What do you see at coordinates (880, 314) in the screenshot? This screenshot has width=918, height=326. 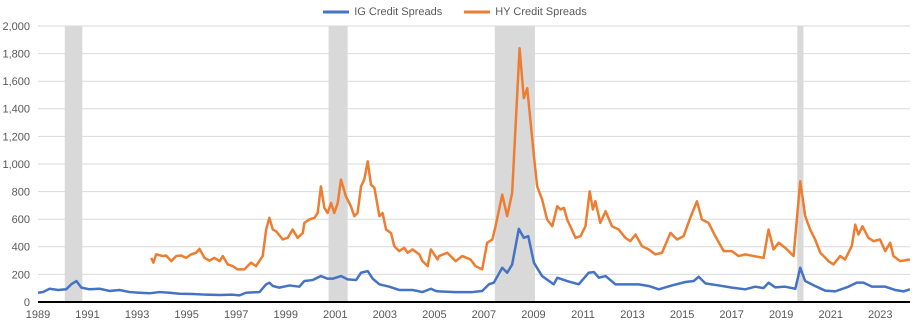 I see `x-tick-label: 2023` at bounding box center [880, 314].